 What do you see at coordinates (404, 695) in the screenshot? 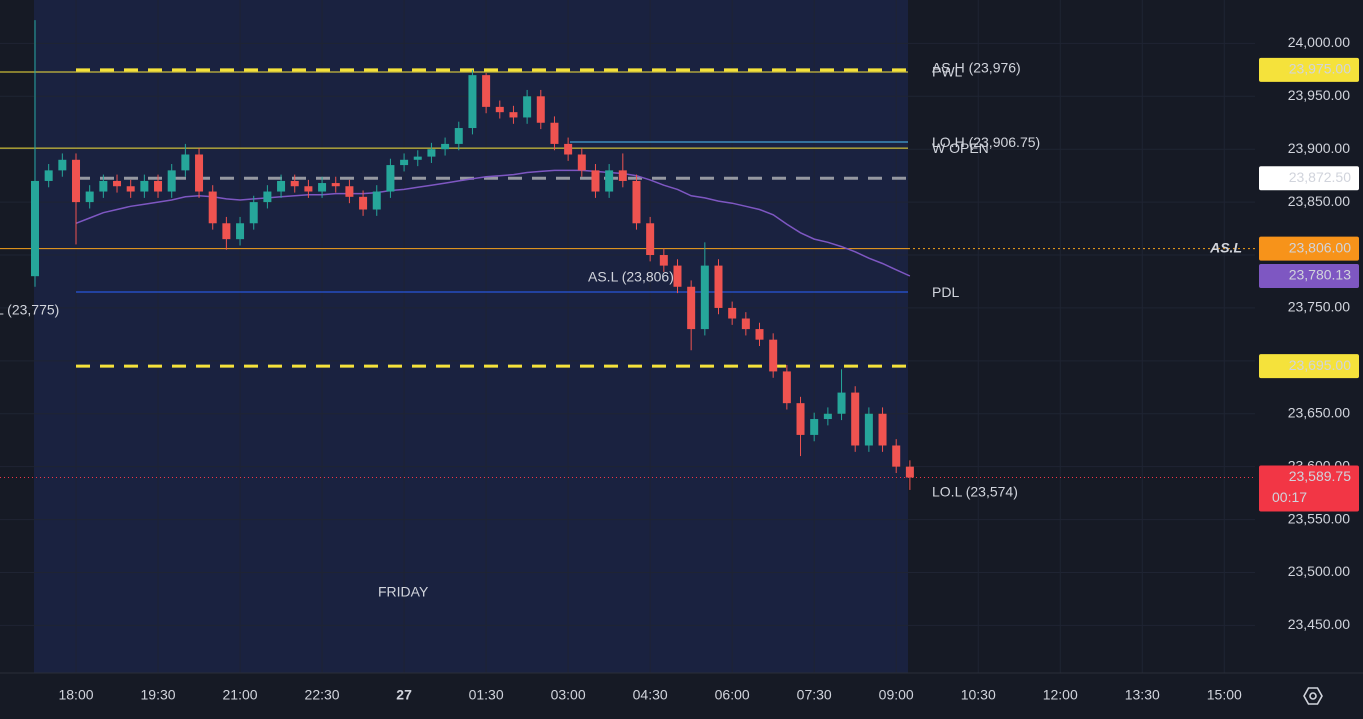
I see `x-tick-label: 27` at bounding box center [404, 695].